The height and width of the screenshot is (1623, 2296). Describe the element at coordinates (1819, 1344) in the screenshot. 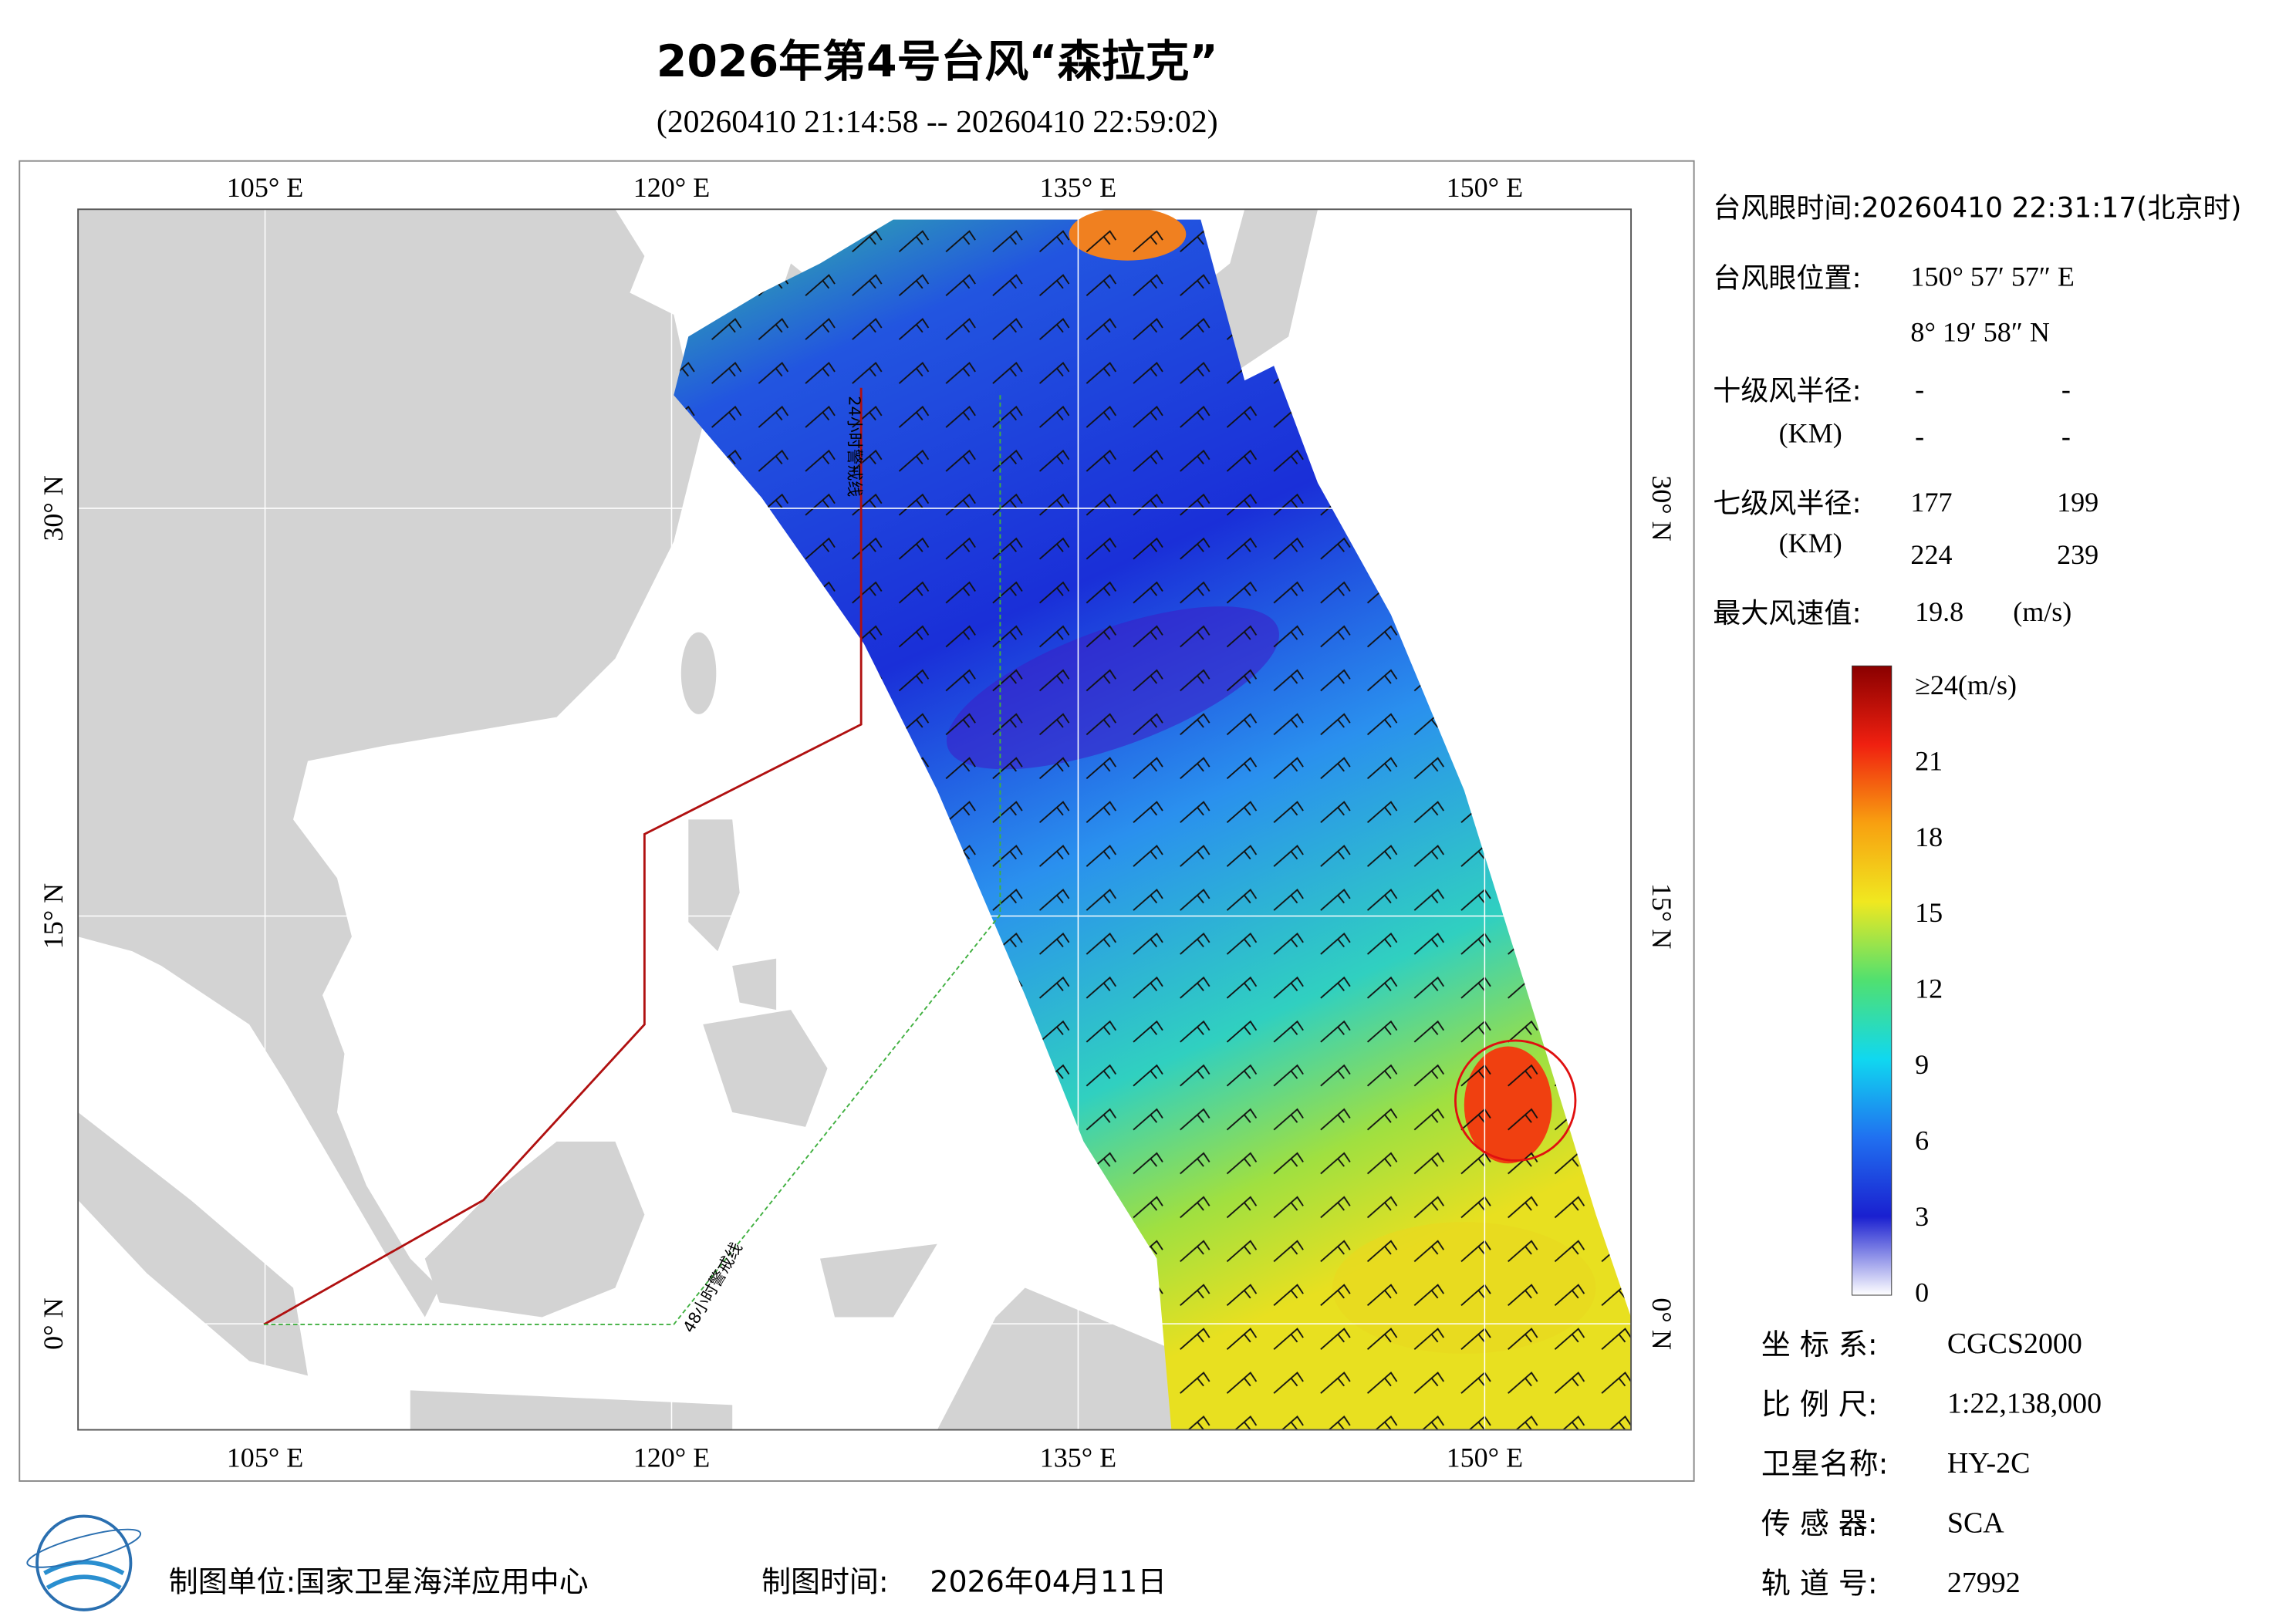

I see `meta-label: 坐 标 系:` at that location.